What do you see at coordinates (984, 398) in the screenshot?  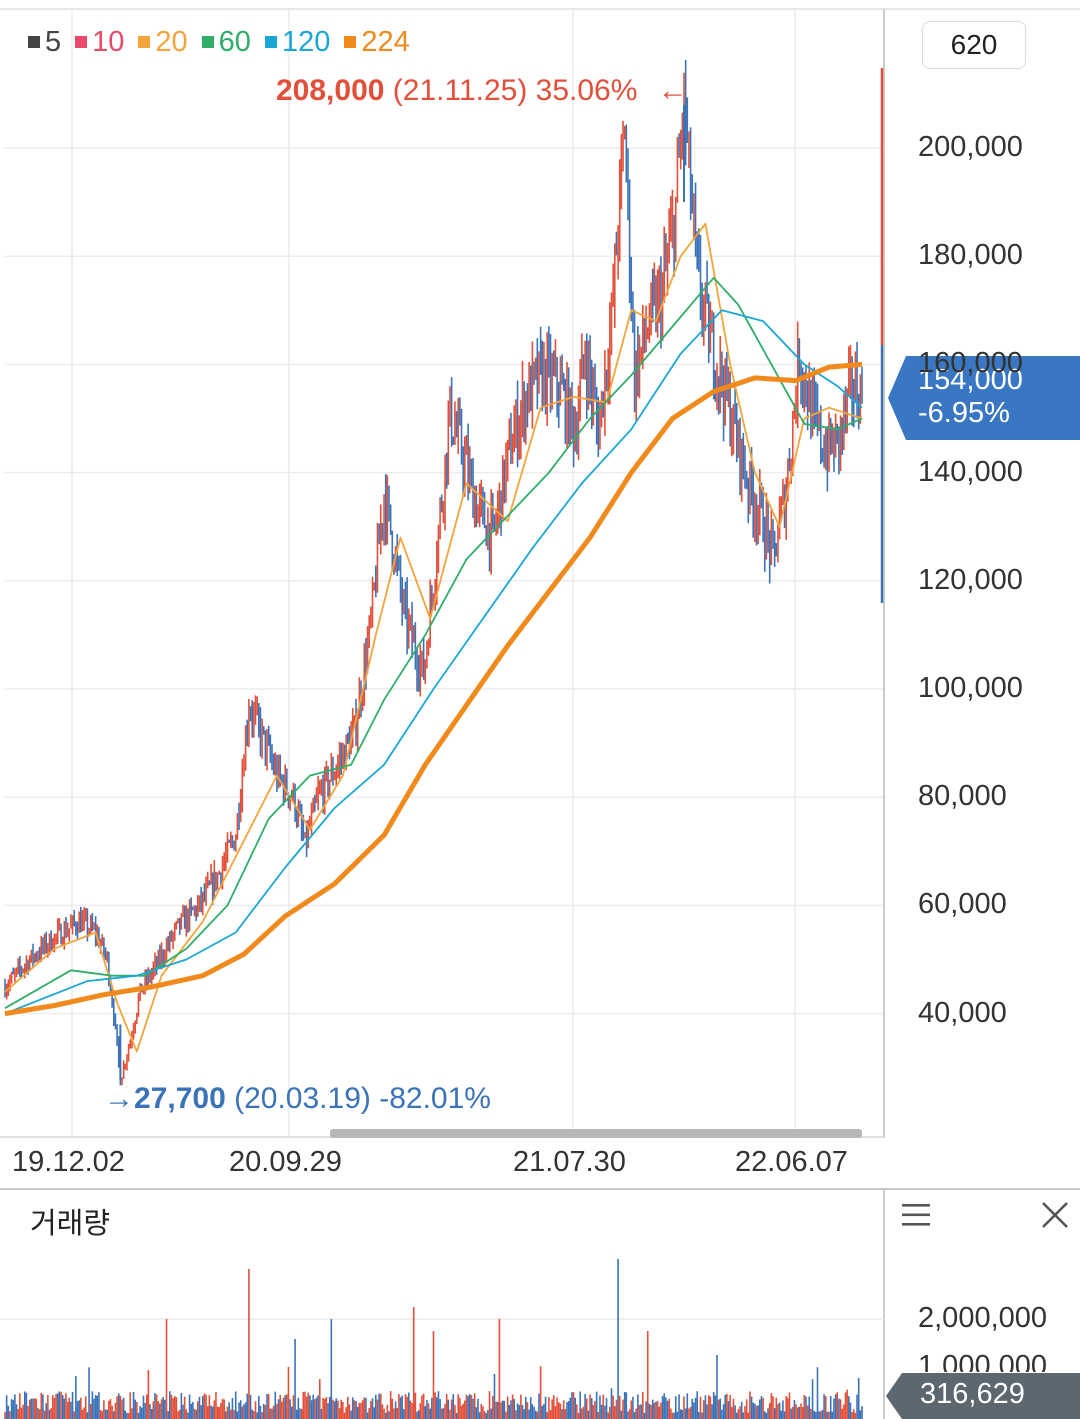 I see `price-tag-shape` at bounding box center [984, 398].